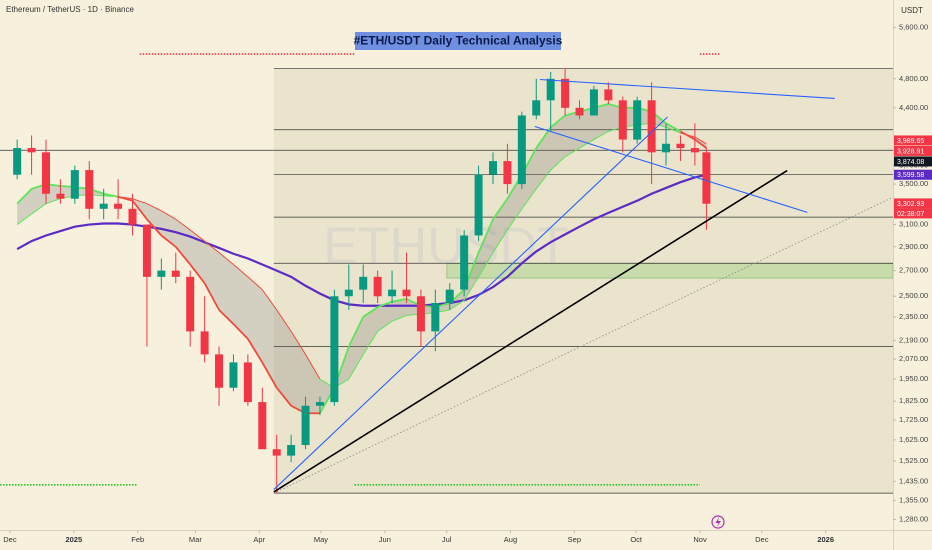 Image resolution: width=932 pixels, height=550 pixels. Describe the element at coordinates (913, 224) in the screenshot. I see `y-tick-label: 3,100.00` at that location.